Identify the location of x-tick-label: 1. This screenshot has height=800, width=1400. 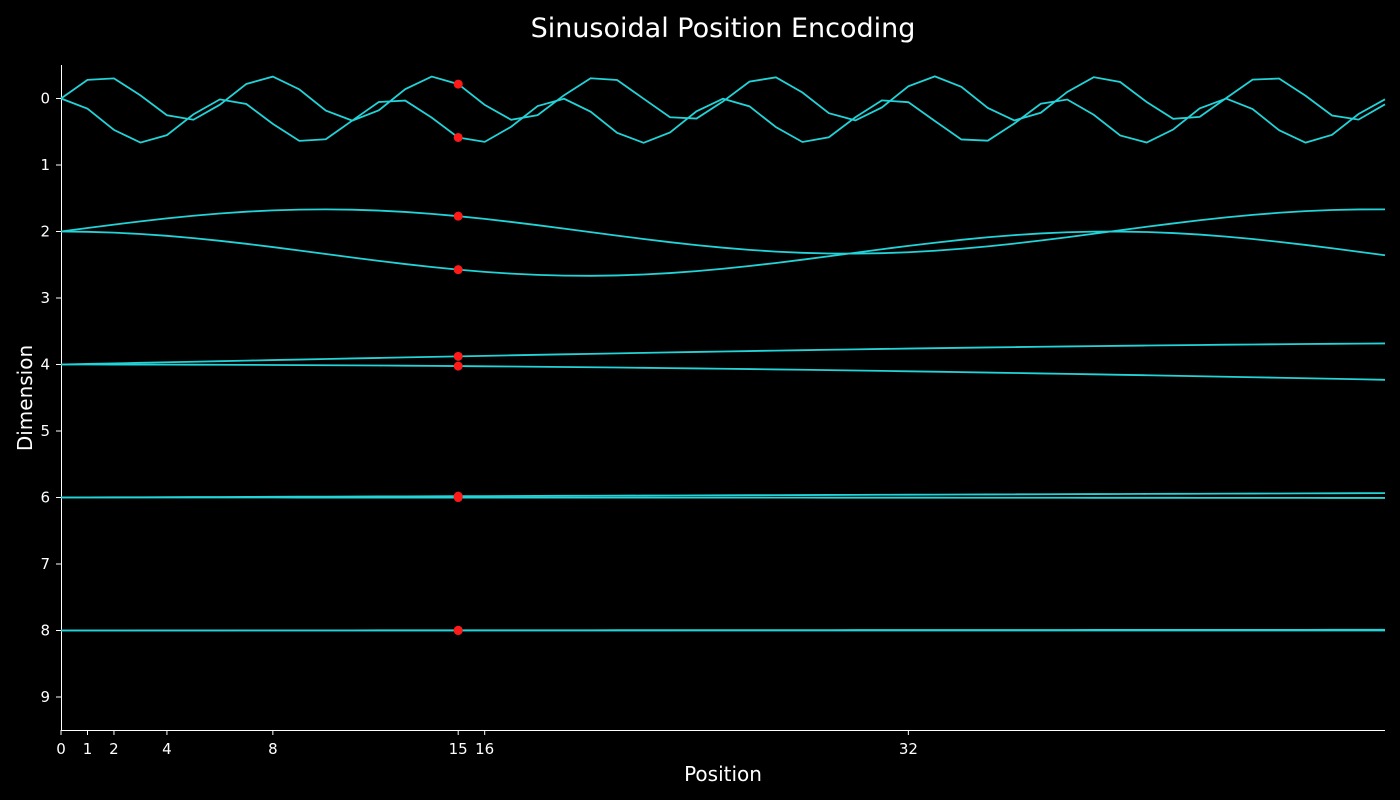
(88, 749).